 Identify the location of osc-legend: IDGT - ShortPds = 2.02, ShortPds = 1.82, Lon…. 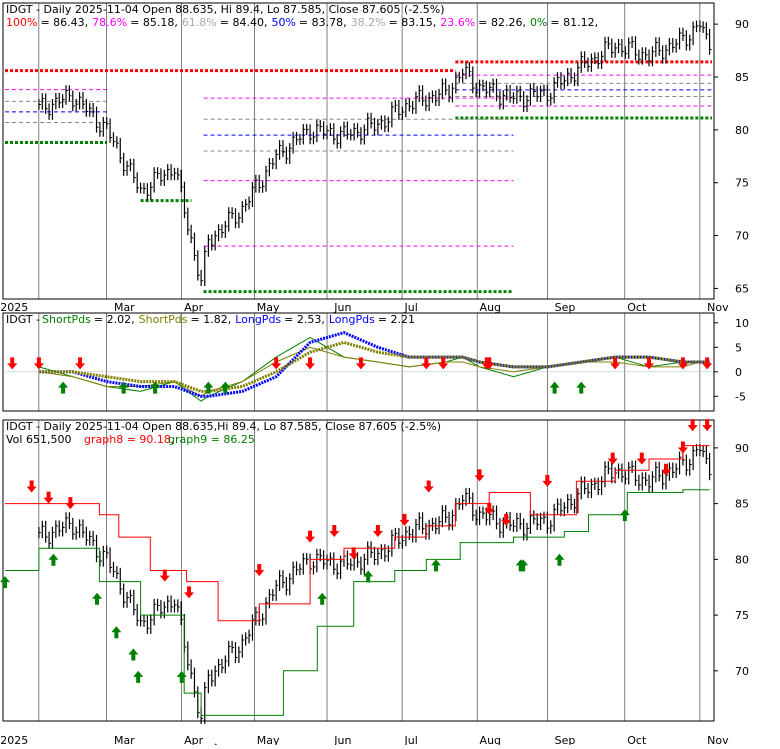
(210, 319).